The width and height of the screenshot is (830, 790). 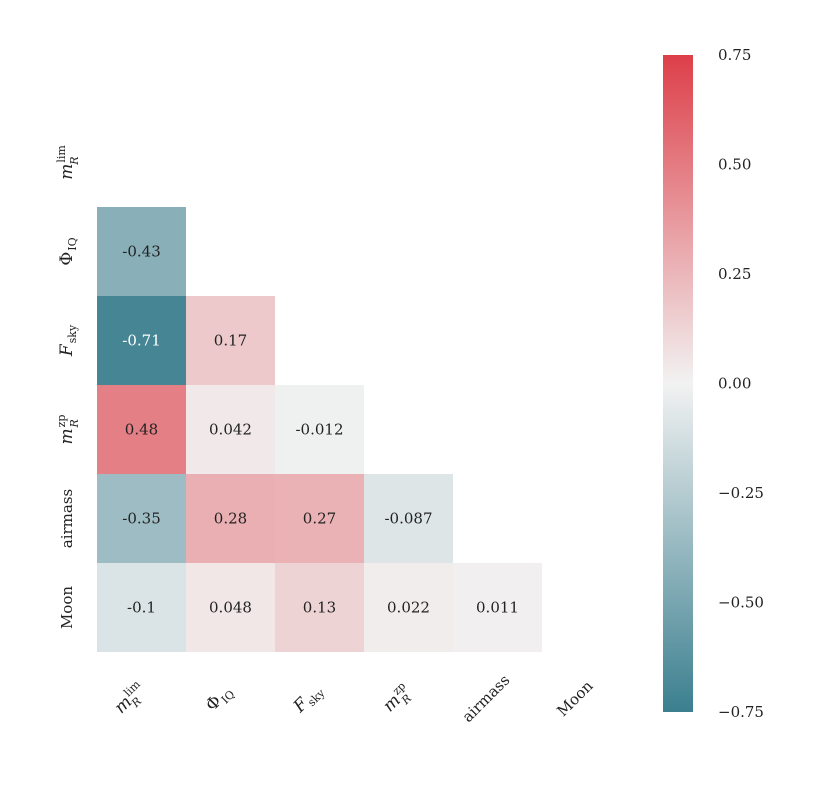 I want to click on cell-value-fsky-phiiq: 0.17, so click(x=230, y=341).